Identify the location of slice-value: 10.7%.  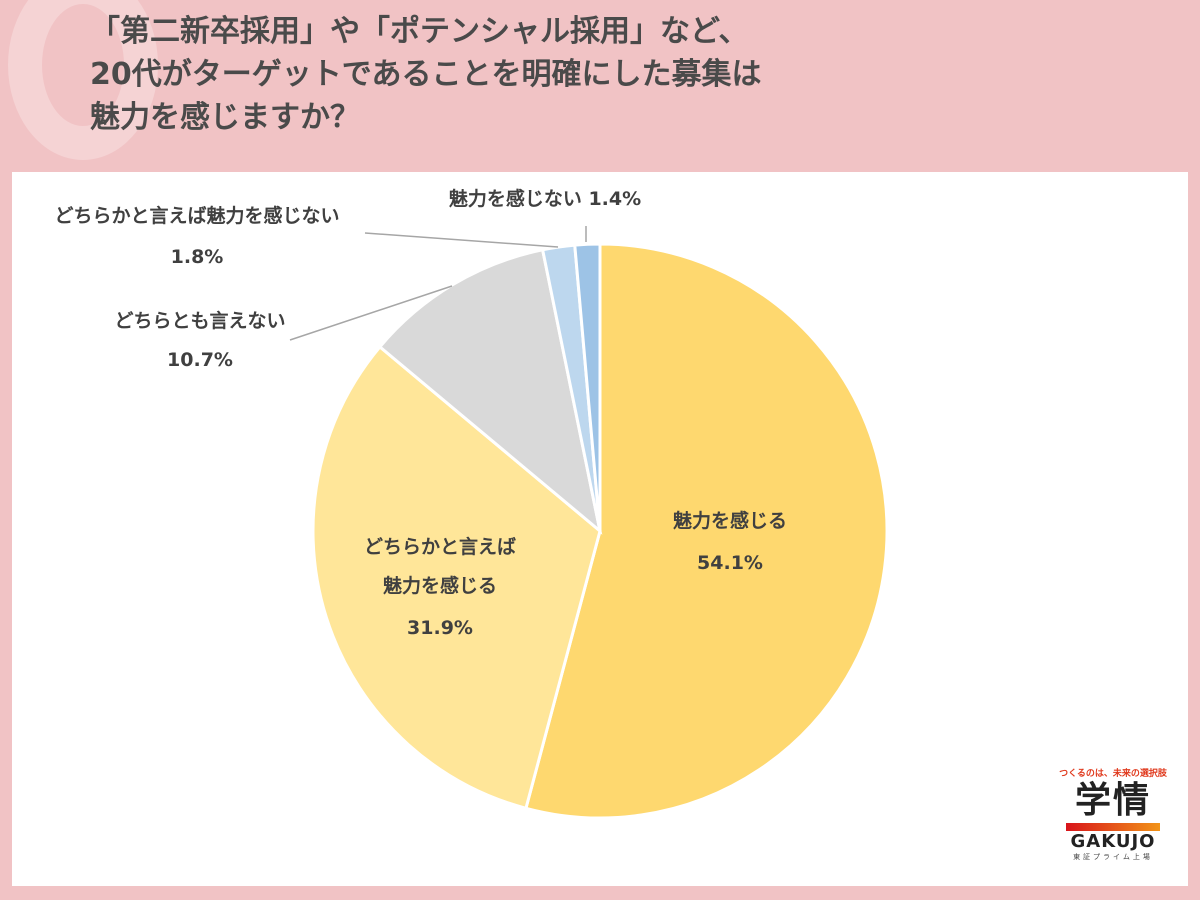
(200, 360).